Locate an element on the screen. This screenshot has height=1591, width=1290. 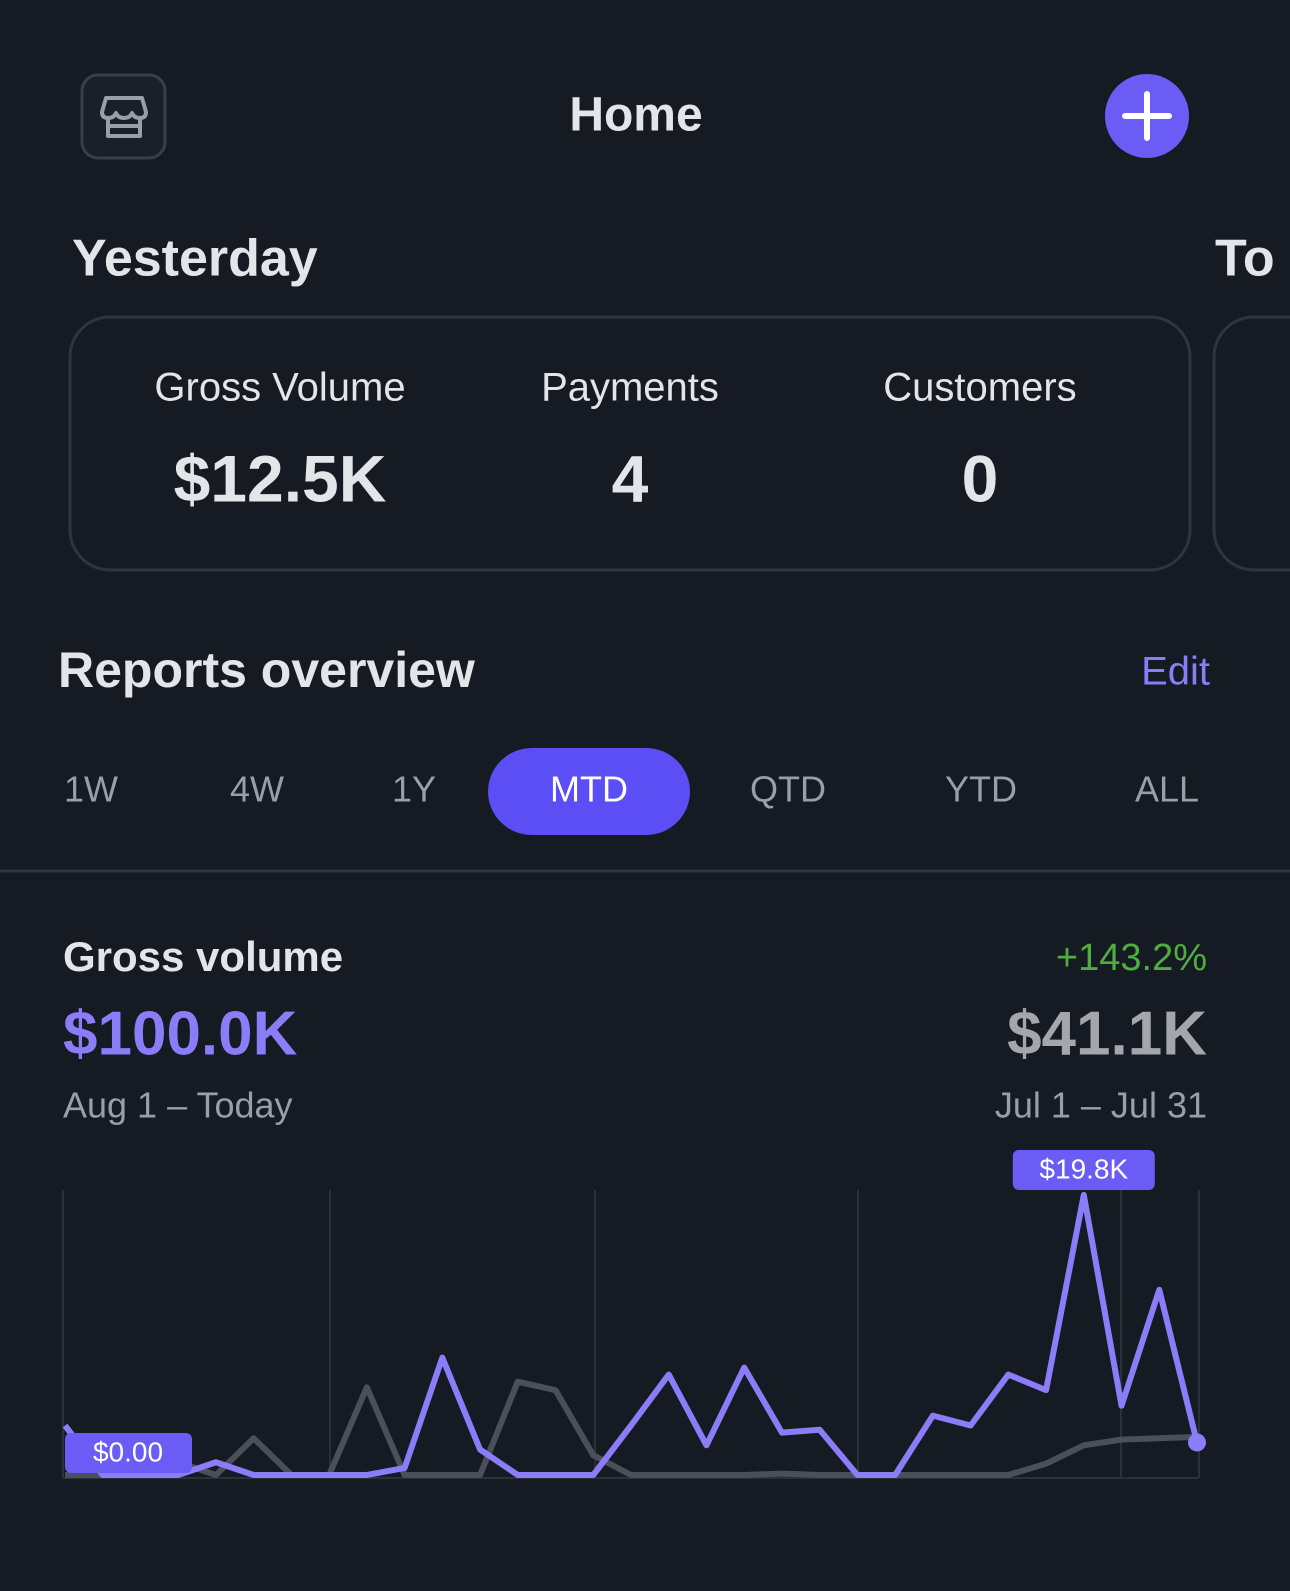
previous-period: Jul 1 – Jul 31 is located at coordinates (1101, 1105).